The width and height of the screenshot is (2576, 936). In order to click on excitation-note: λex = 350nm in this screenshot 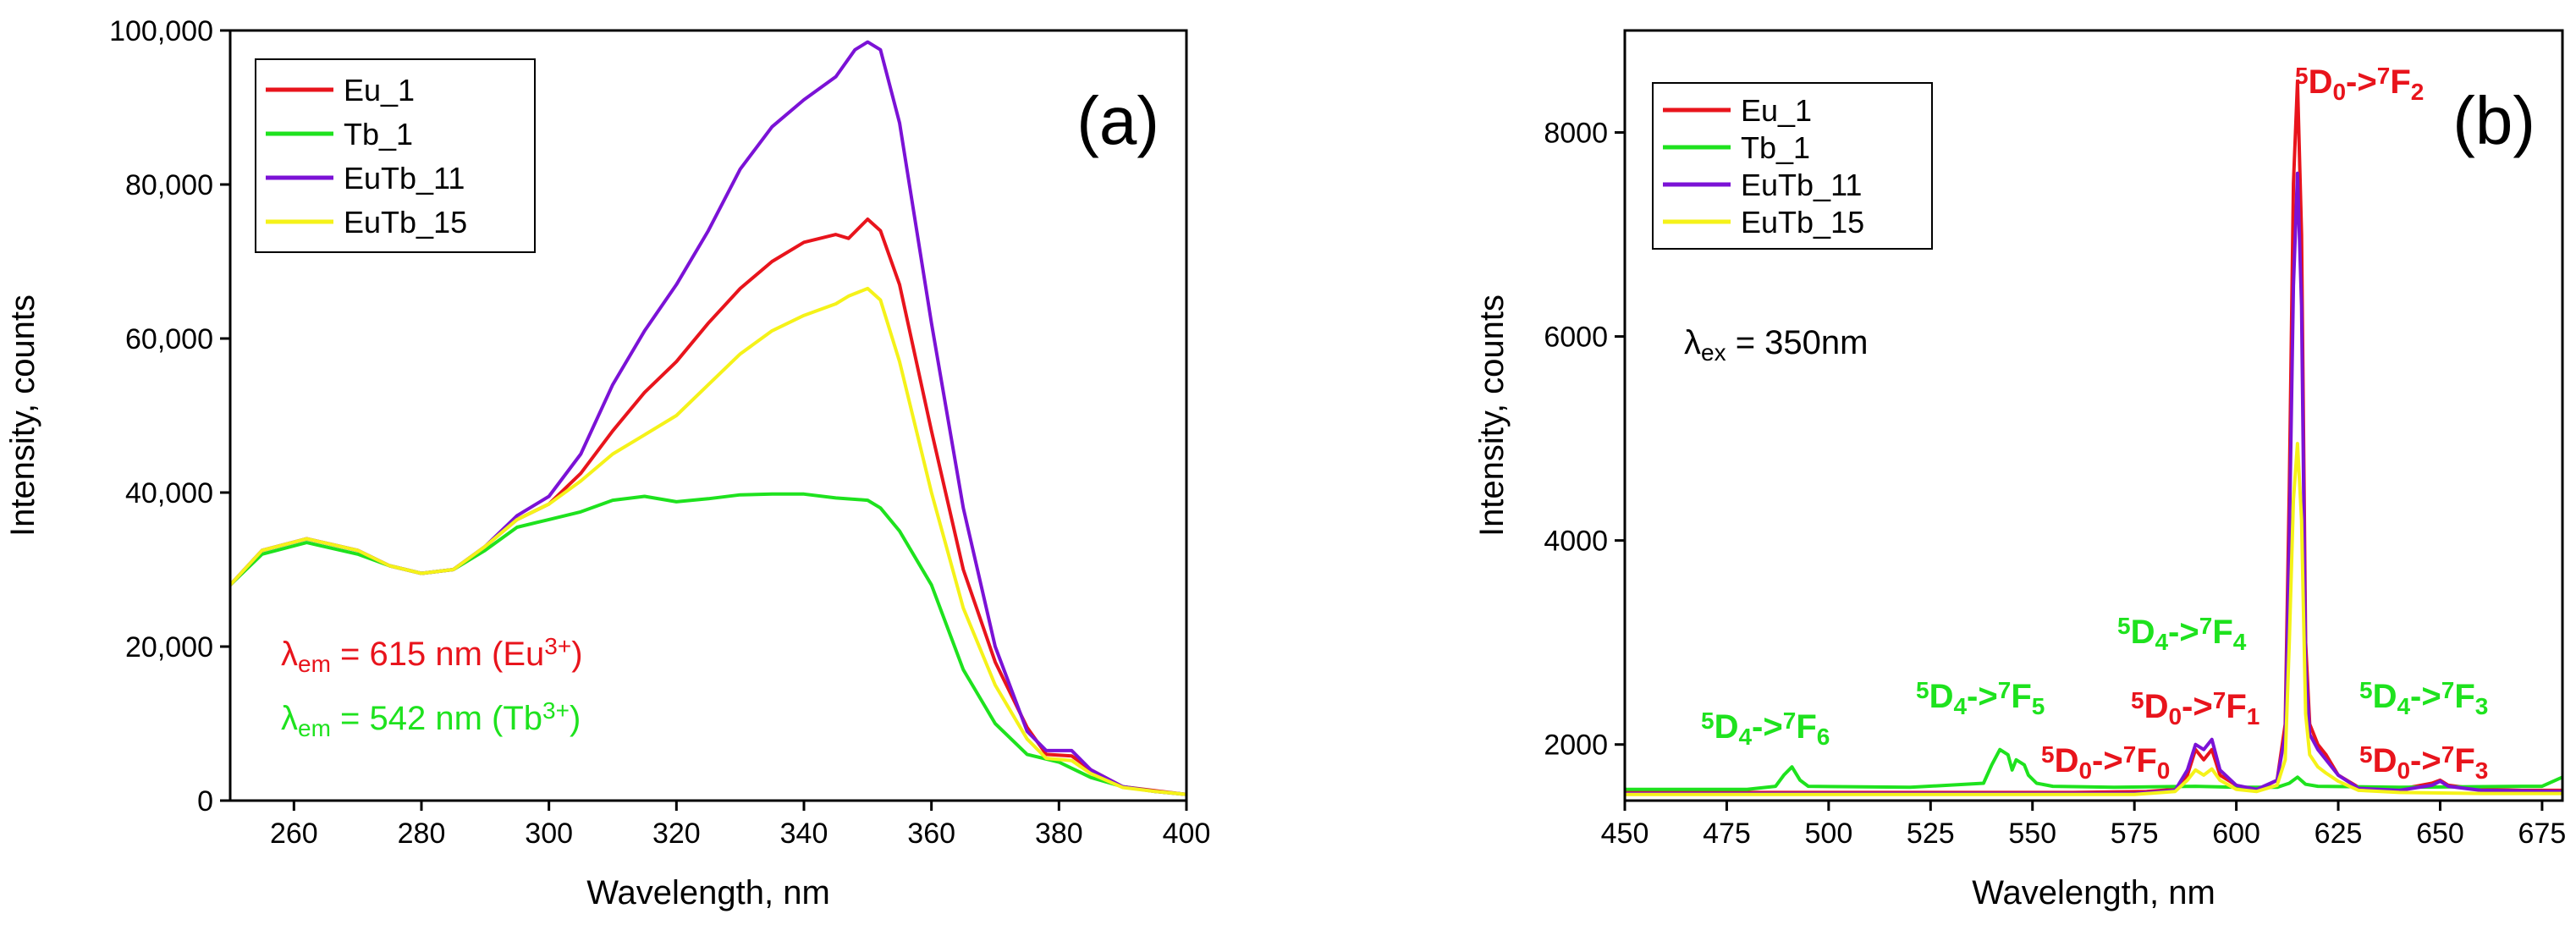, I will do `click(1776, 345)`.